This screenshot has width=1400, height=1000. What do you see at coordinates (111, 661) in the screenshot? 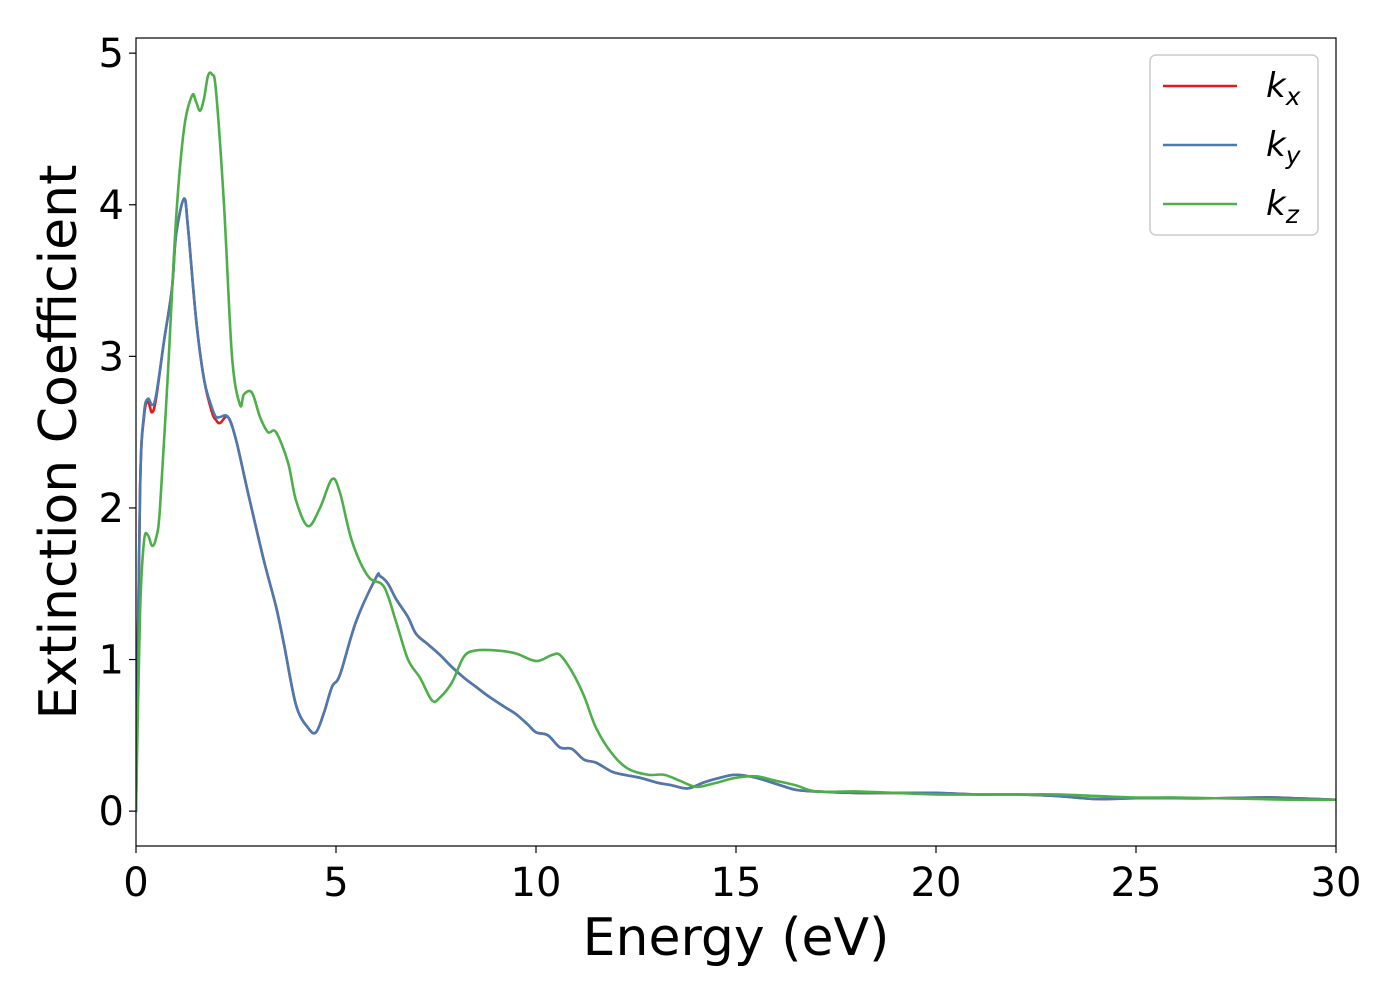
I see `y-tick-label: 1` at bounding box center [111, 661].